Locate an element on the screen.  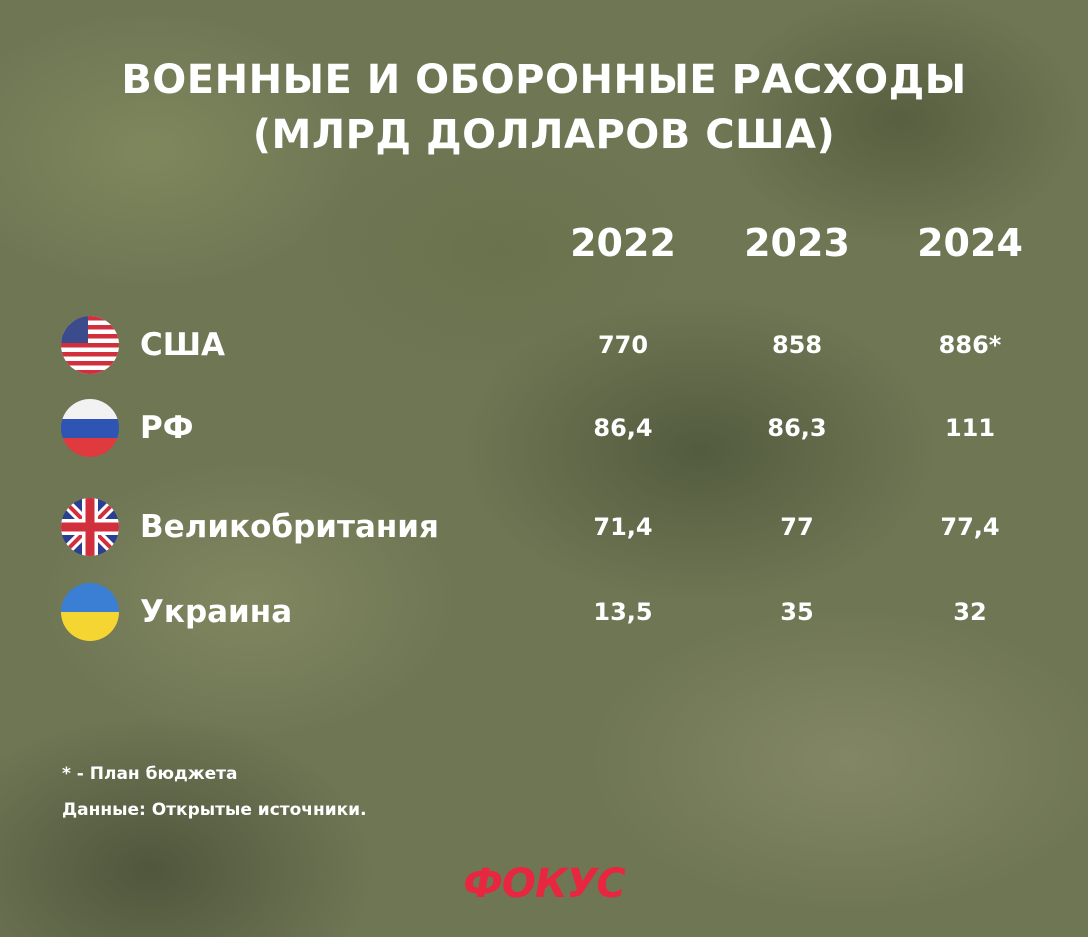
cell-value: 35 is located at coordinates (797, 612).